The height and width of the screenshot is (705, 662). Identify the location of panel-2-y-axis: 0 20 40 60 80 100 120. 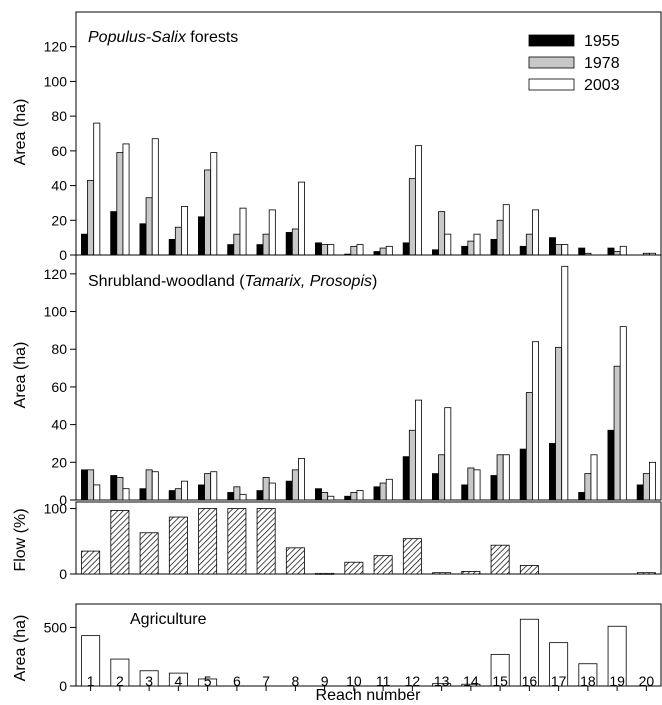
(60, 387).